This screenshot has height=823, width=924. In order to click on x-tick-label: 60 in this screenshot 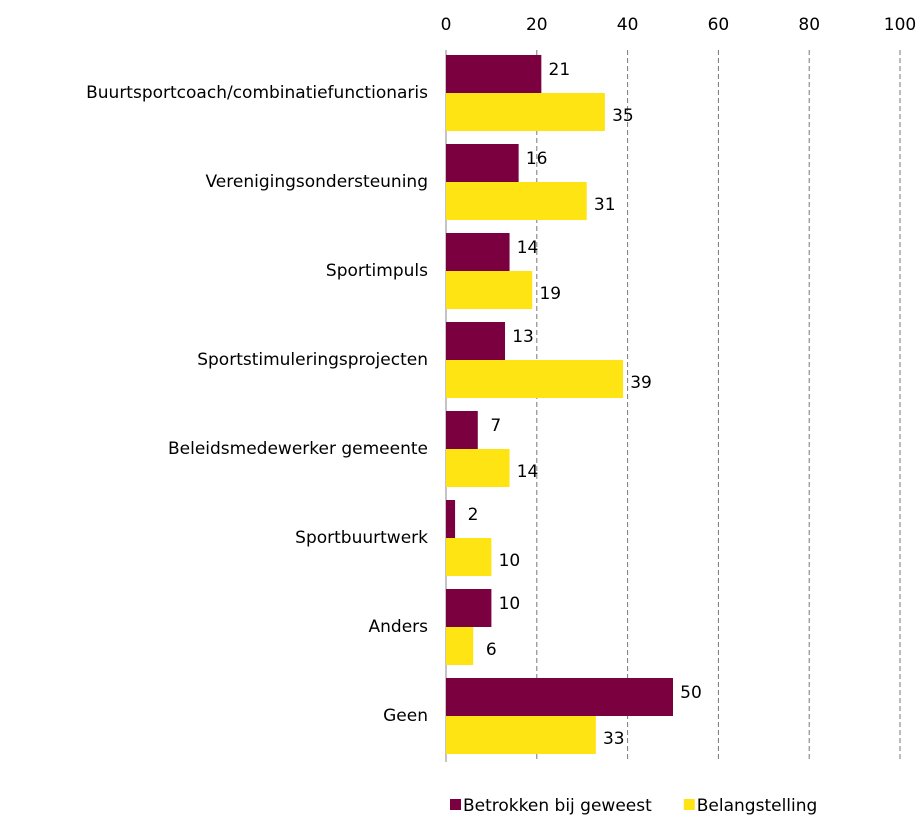, I will do `click(719, 25)`.